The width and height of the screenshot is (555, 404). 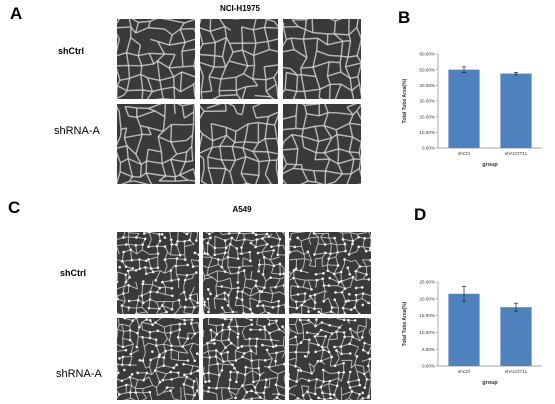 What do you see at coordinates (427, 85) in the screenshot?
I see `y-tick-label: 40.00%` at bounding box center [427, 85].